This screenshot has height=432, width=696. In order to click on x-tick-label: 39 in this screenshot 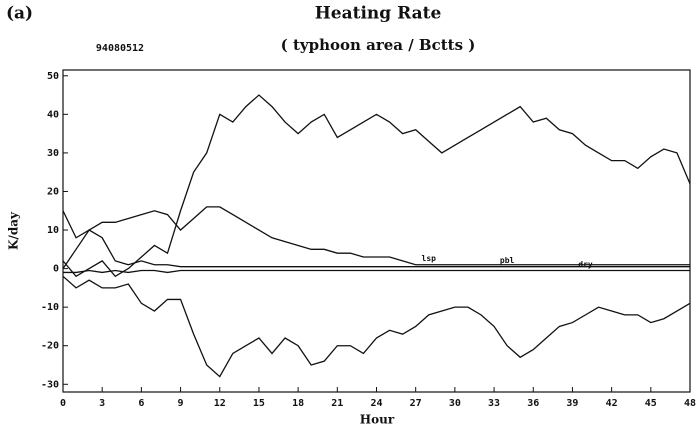, I will do `click(572, 403)`.